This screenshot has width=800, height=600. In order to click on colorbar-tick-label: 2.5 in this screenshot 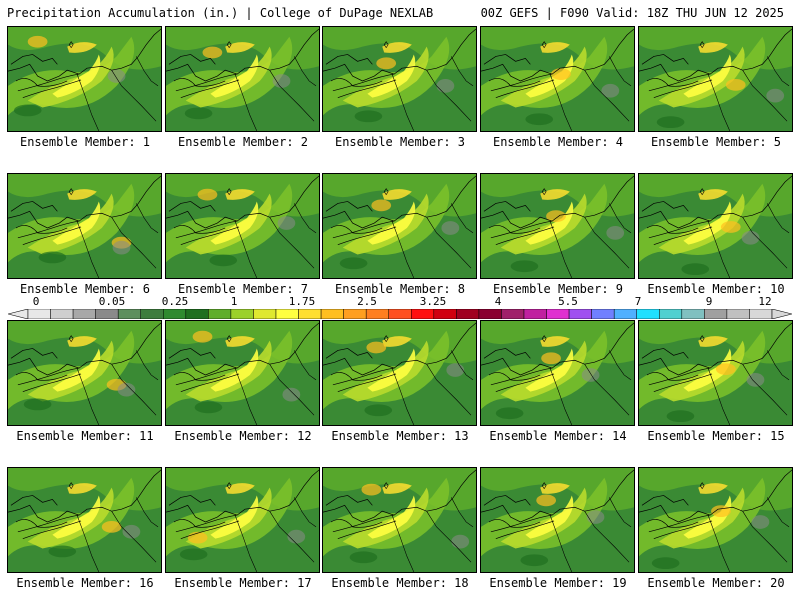, I will do `click(367, 301)`.